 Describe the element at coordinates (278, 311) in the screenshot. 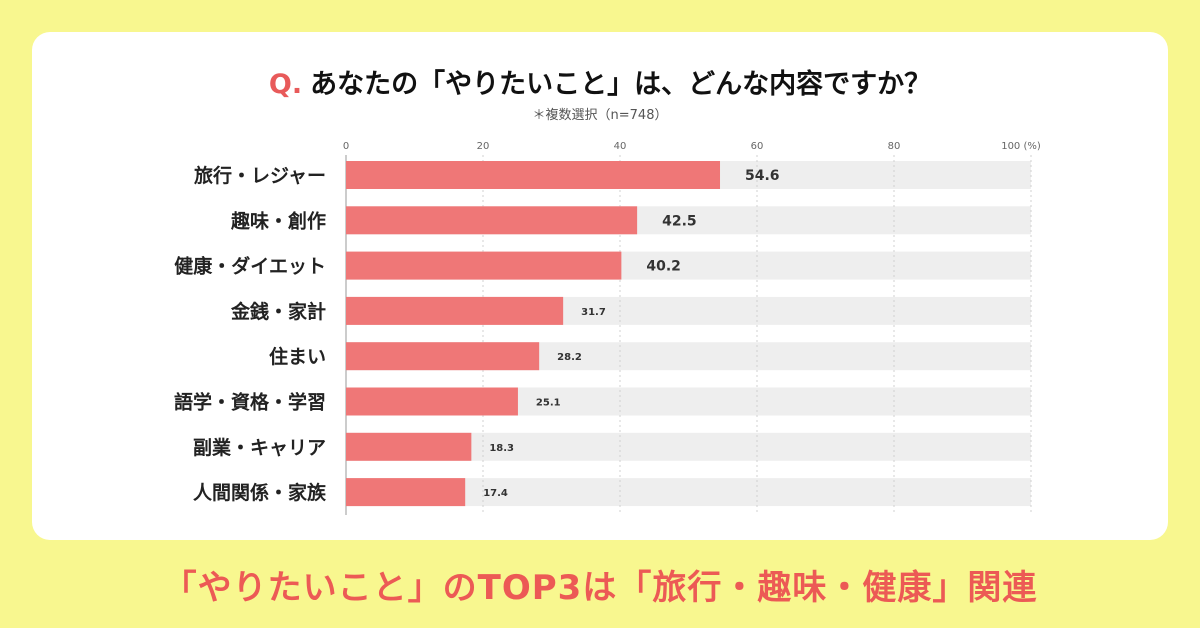

I see `category-label: 金銭・家計` at that location.